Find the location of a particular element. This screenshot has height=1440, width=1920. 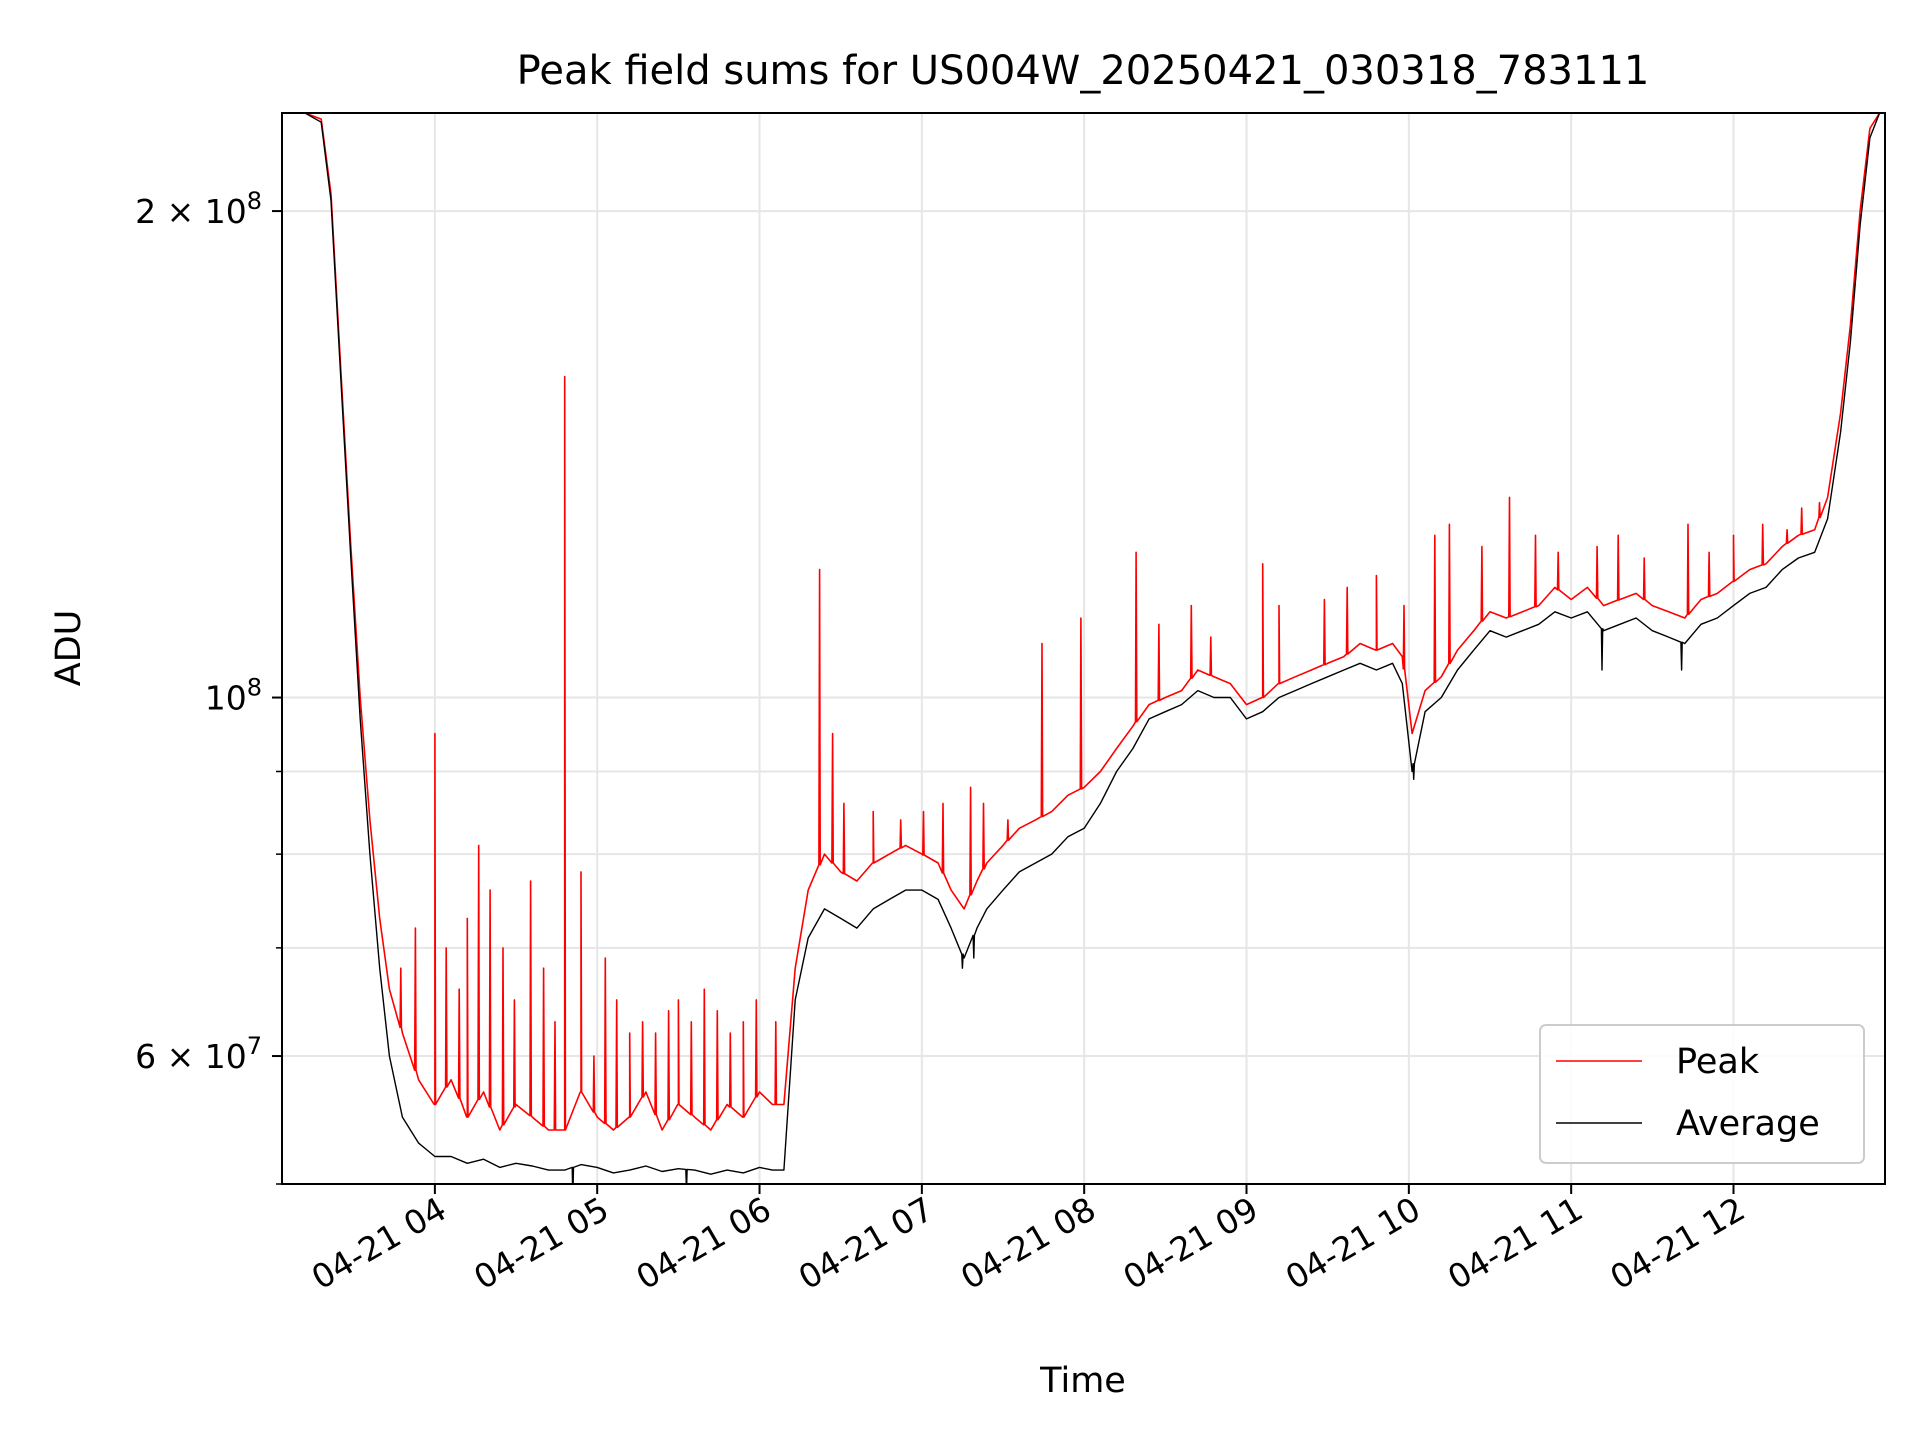

x-axis-label: Time is located at coordinates (1082, 1381).